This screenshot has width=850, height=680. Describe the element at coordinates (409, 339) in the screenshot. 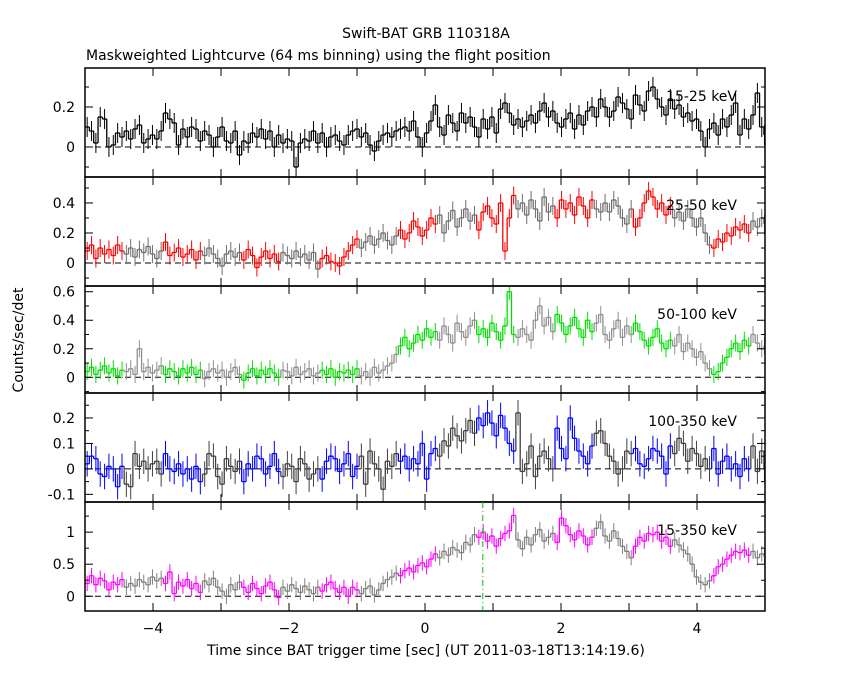

I see `panel-2: 0 0.2 0.4 0.6 50-100 keV` at that location.